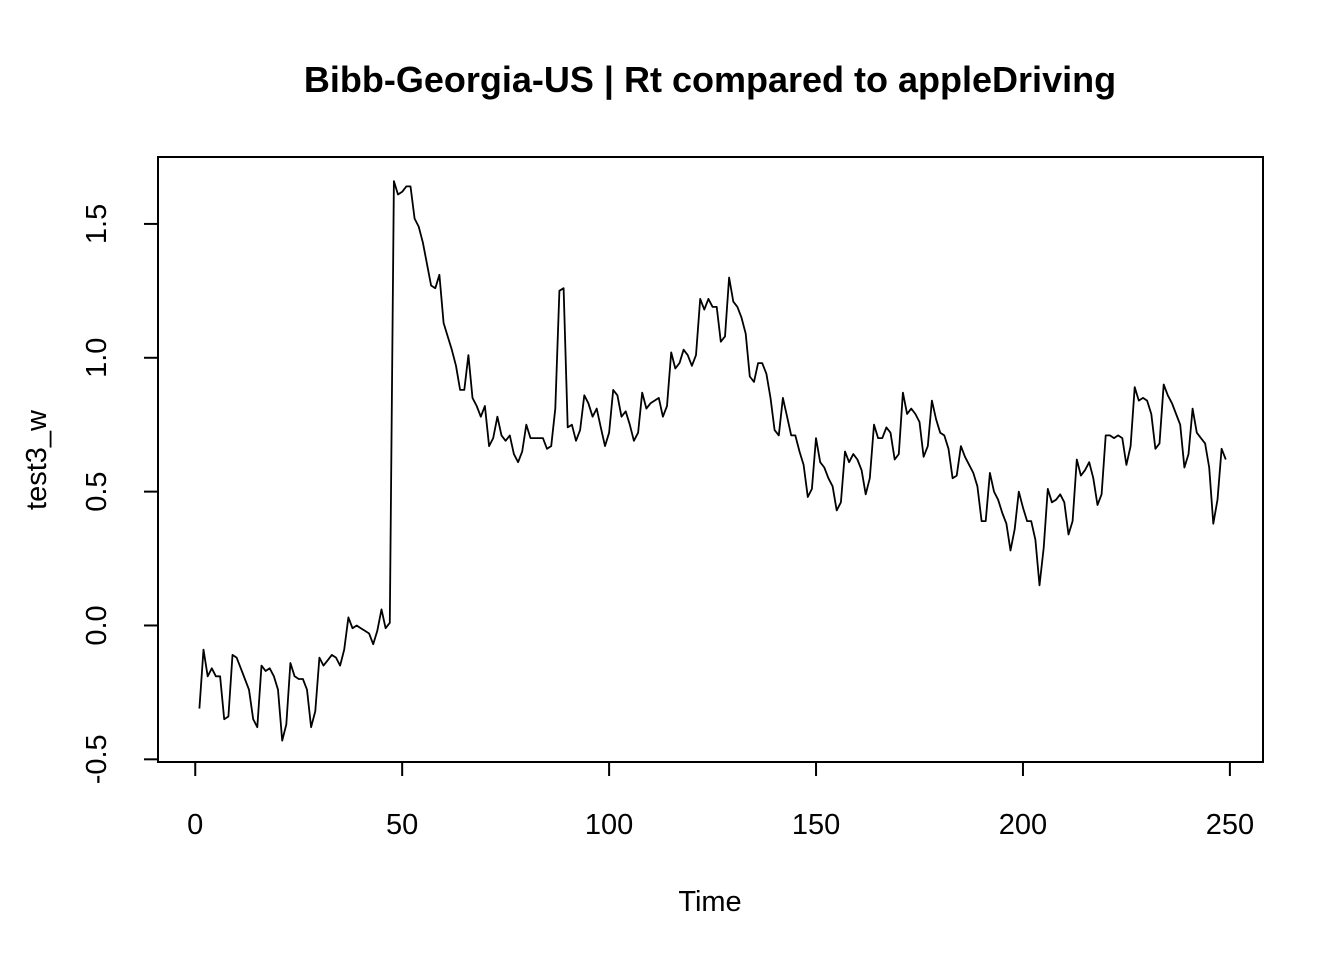 Image resolution: width=1344 pixels, height=960 pixels. Describe the element at coordinates (37, 459) in the screenshot. I see `y-axis-label: test3_w` at that location.